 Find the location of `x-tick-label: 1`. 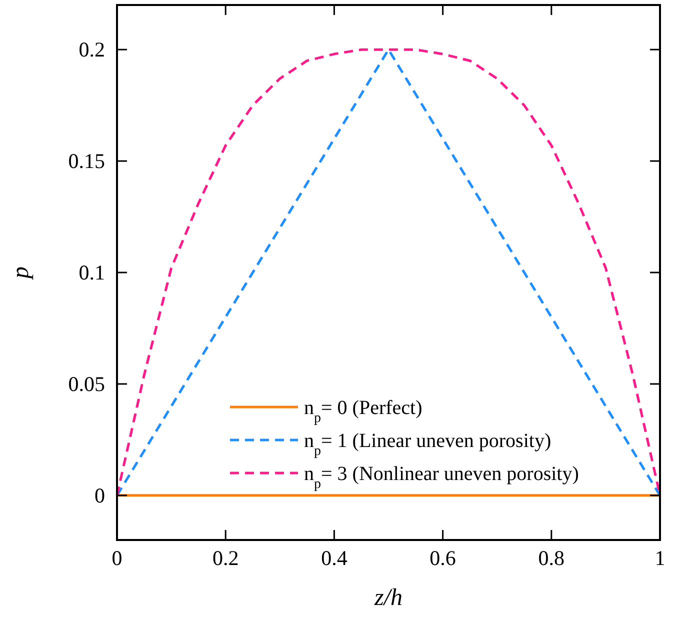

x-tick-label: 1 is located at coordinates (660, 558).